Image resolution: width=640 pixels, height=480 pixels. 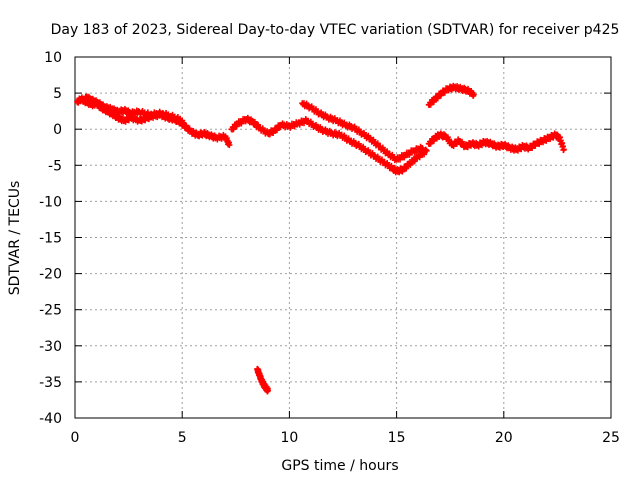 I want to click on x-tick-label: 0, so click(x=75, y=438).